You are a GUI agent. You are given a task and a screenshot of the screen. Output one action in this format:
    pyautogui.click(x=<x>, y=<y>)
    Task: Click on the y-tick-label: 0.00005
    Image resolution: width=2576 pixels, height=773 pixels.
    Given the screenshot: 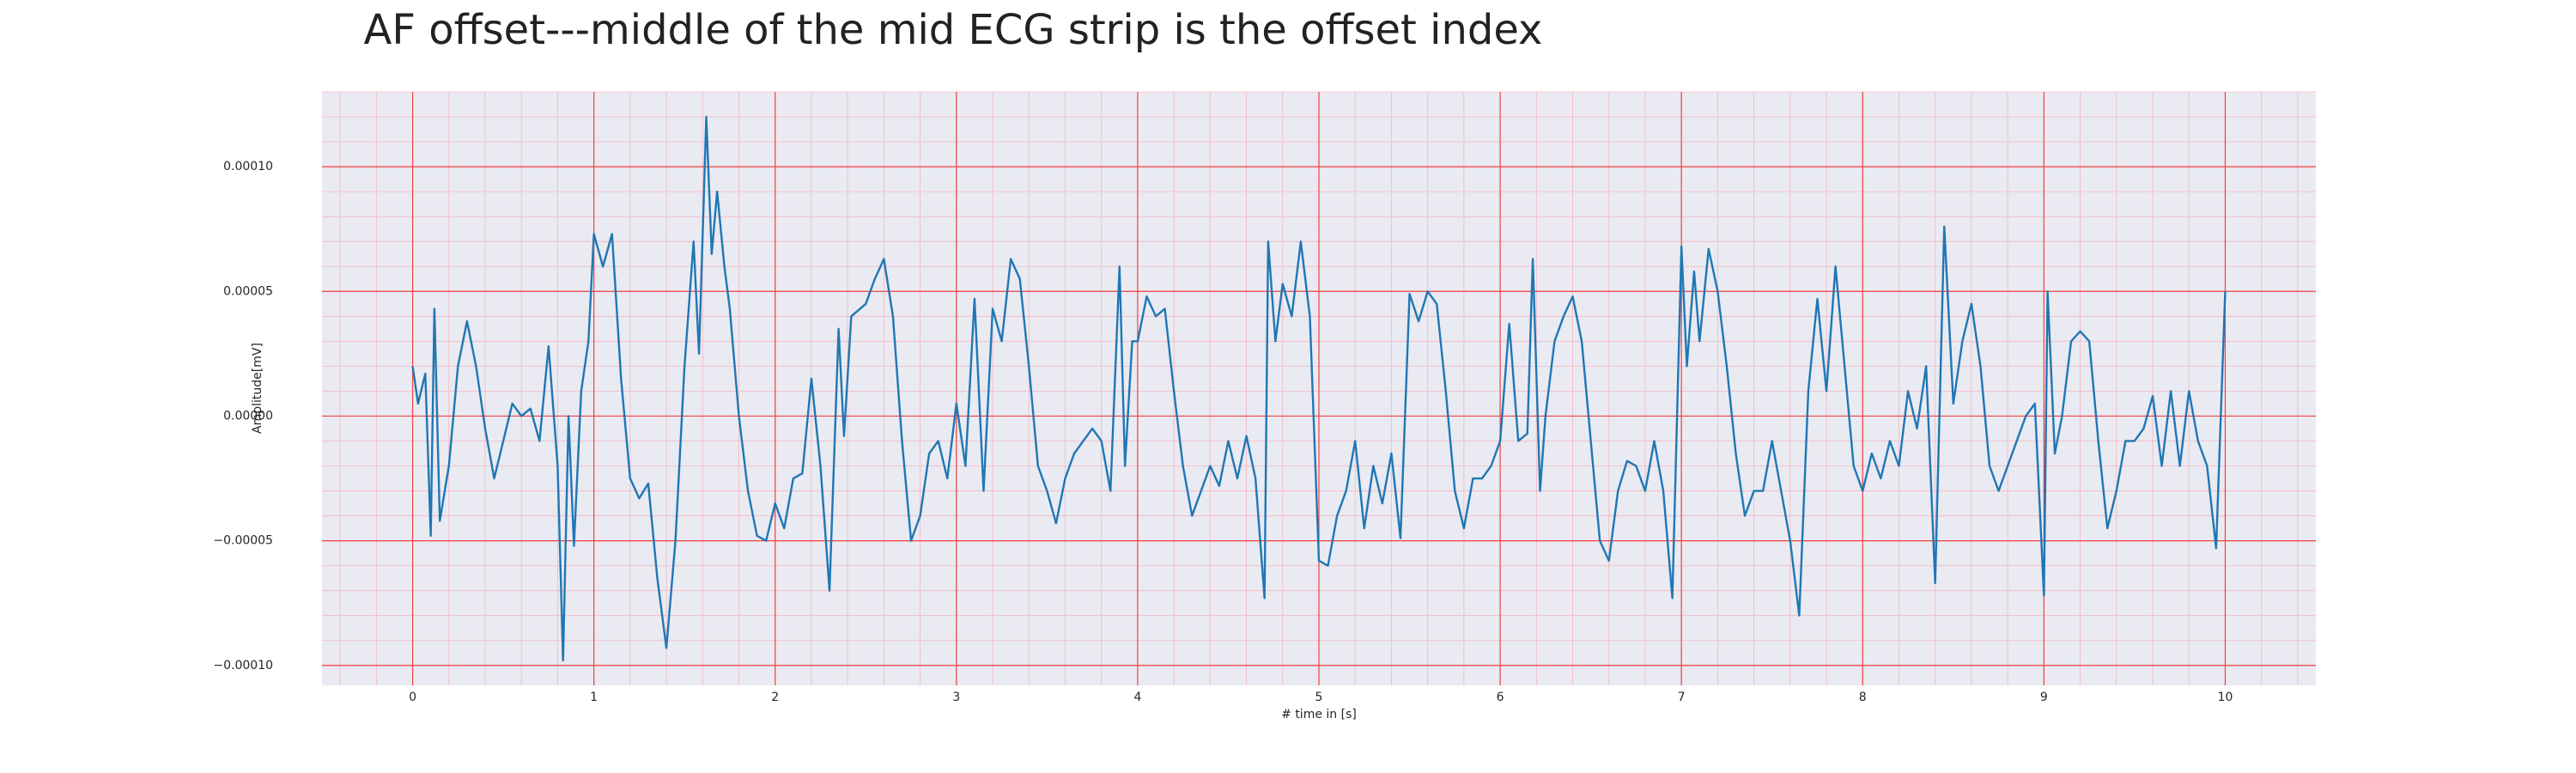 What is the action you would take?
    pyautogui.click(x=248, y=291)
    